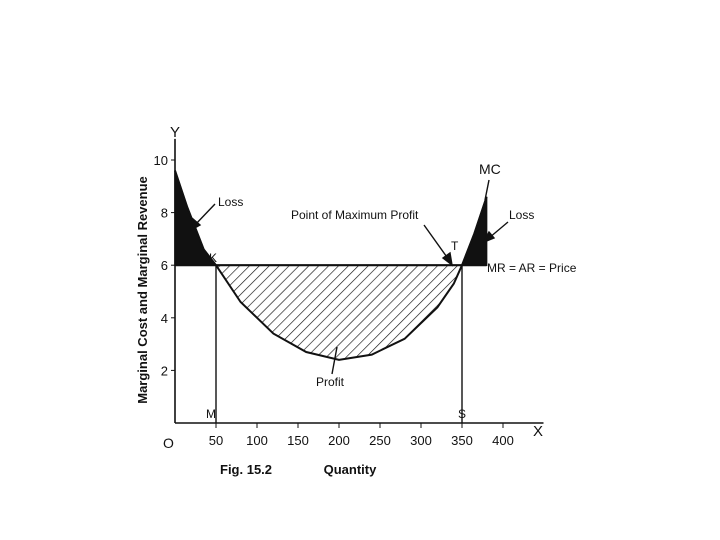 The width and height of the screenshot is (720, 540). Describe the element at coordinates (196, 224) in the screenshot. I see `loss-left-arrowhead` at that location.